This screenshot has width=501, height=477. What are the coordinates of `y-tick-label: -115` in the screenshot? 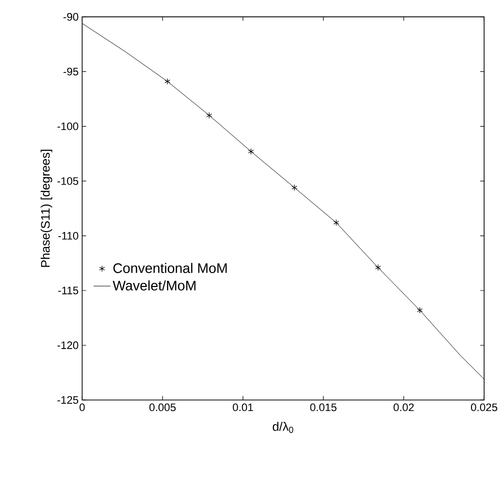 It's located at (68, 290).